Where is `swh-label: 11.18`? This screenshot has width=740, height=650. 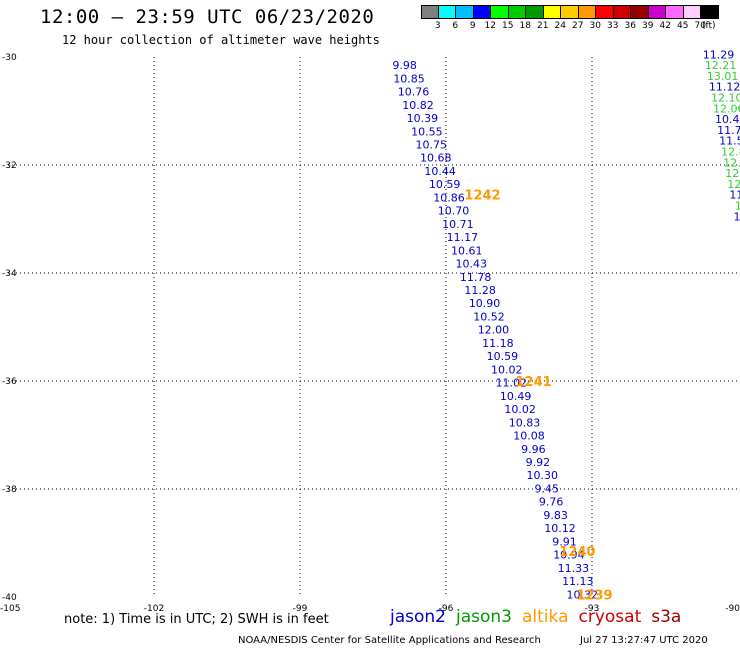
swh-label: 11.18 is located at coordinates (498, 343).